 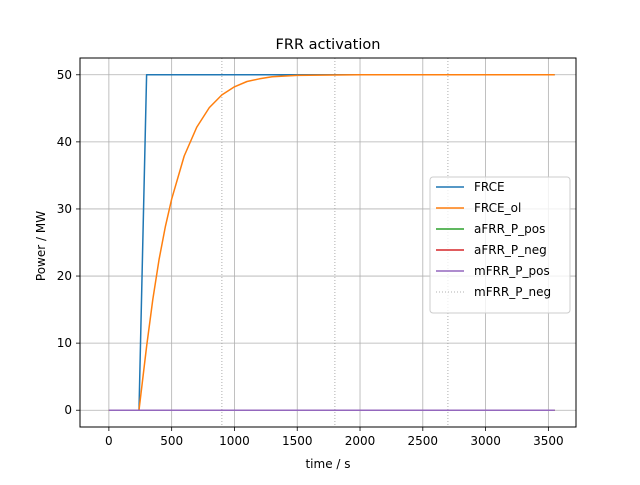 What do you see at coordinates (171, 441) in the screenshot?
I see `x-tick-label: 500` at bounding box center [171, 441].